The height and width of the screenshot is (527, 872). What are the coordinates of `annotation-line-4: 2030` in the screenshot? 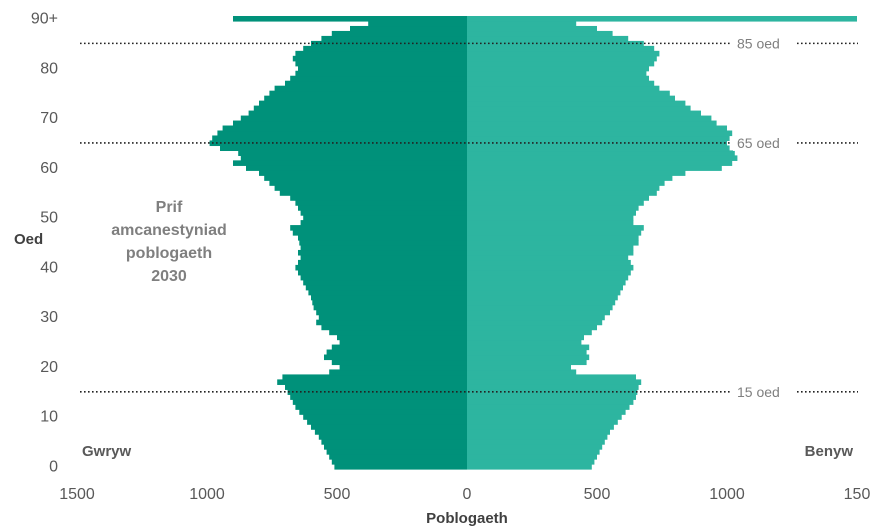 It's located at (169, 276).